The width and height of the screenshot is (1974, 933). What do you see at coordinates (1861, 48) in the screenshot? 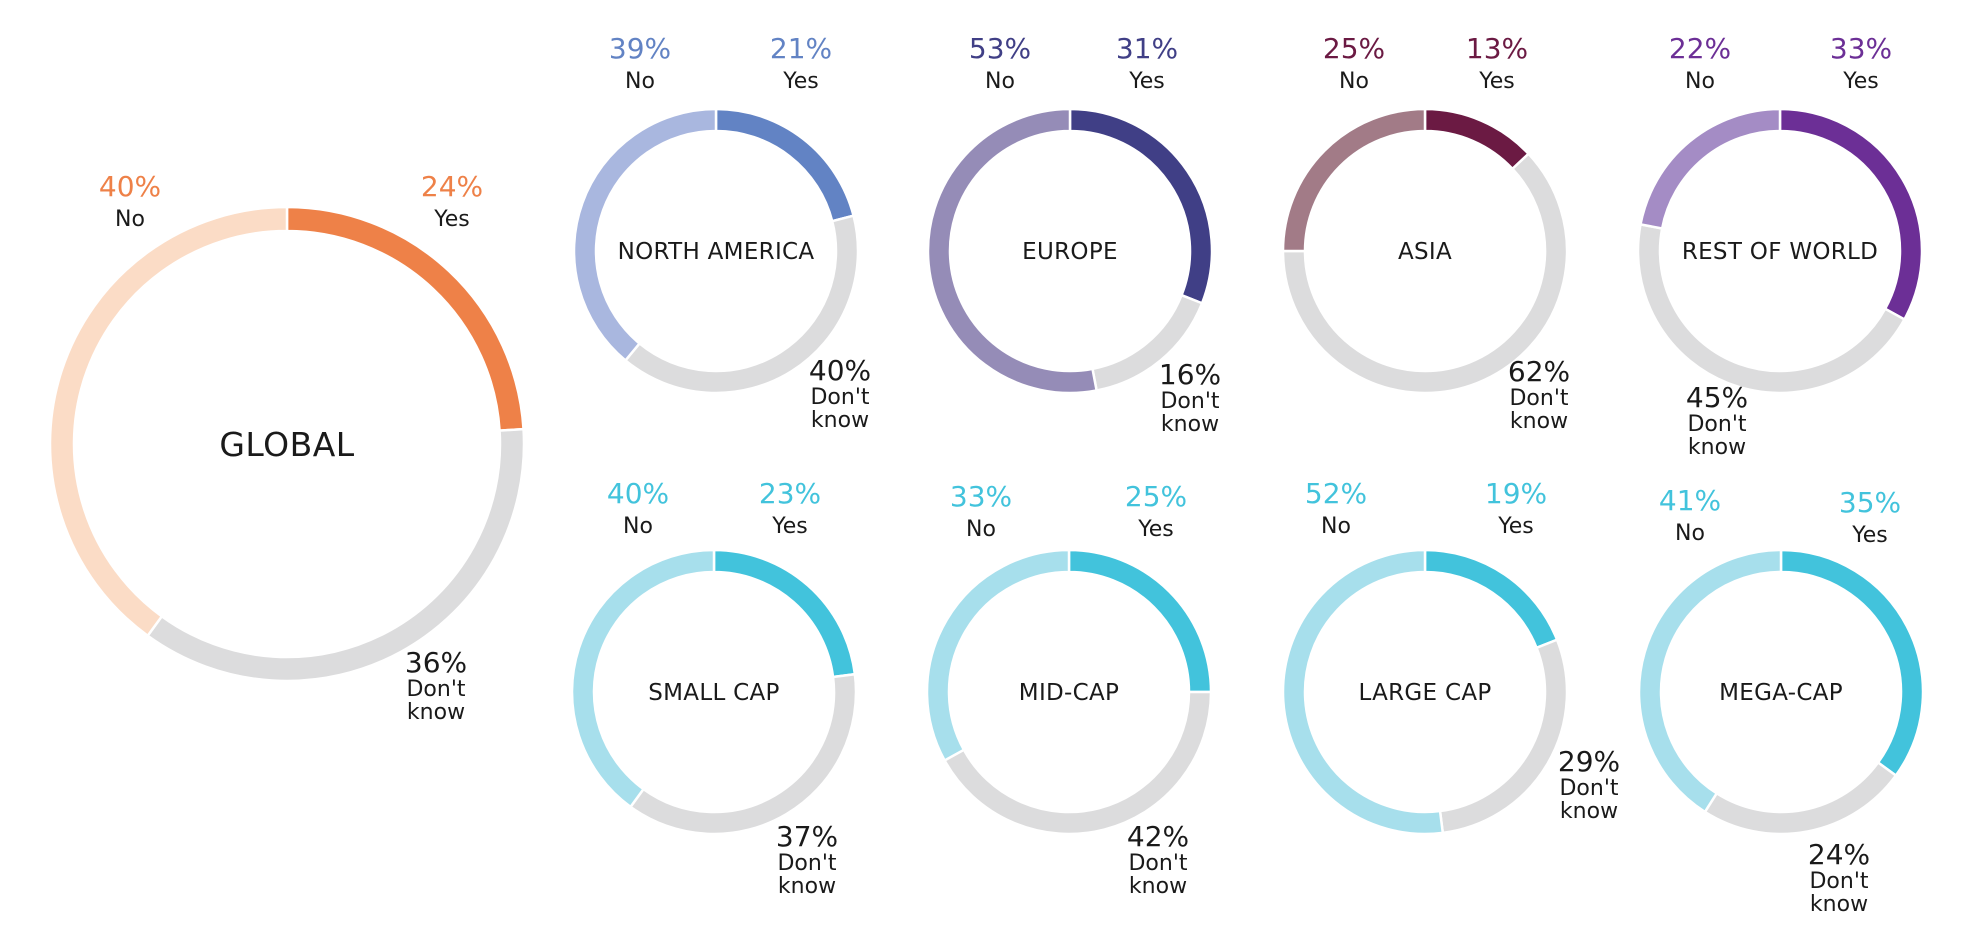
I see `yes-percent-label: 33%` at bounding box center [1861, 48].